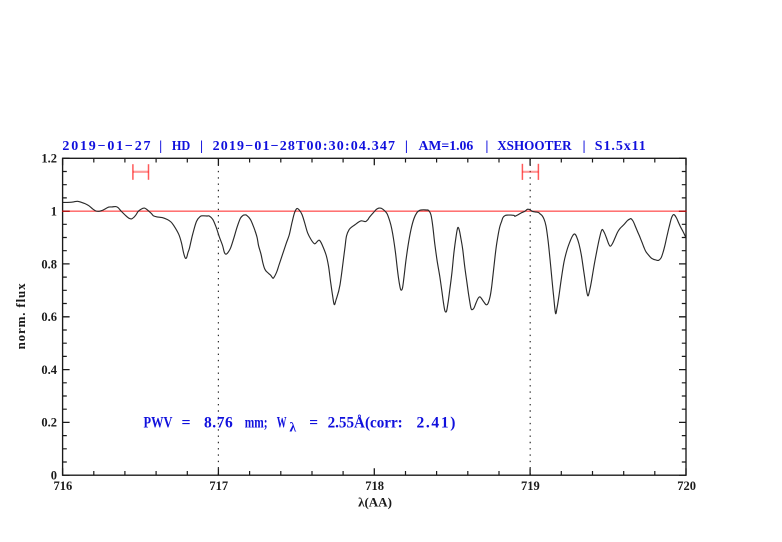  I want to click on svg-text: 8.76, so click(218, 423).